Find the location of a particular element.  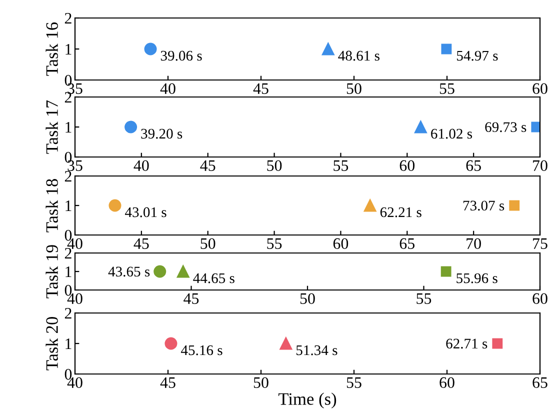

y-axis-title: Task 17 is located at coordinates (52, 127).